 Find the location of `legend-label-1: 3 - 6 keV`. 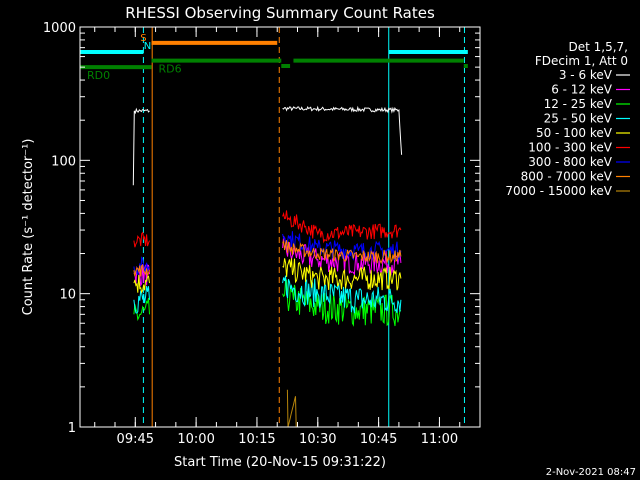

legend-label-1: 3 - 6 keV is located at coordinates (586, 75).